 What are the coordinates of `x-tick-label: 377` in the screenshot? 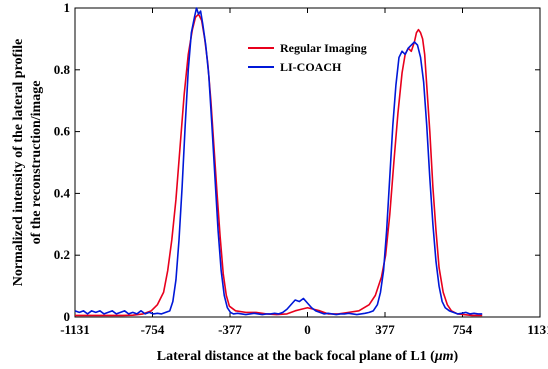 It's located at (385, 329).